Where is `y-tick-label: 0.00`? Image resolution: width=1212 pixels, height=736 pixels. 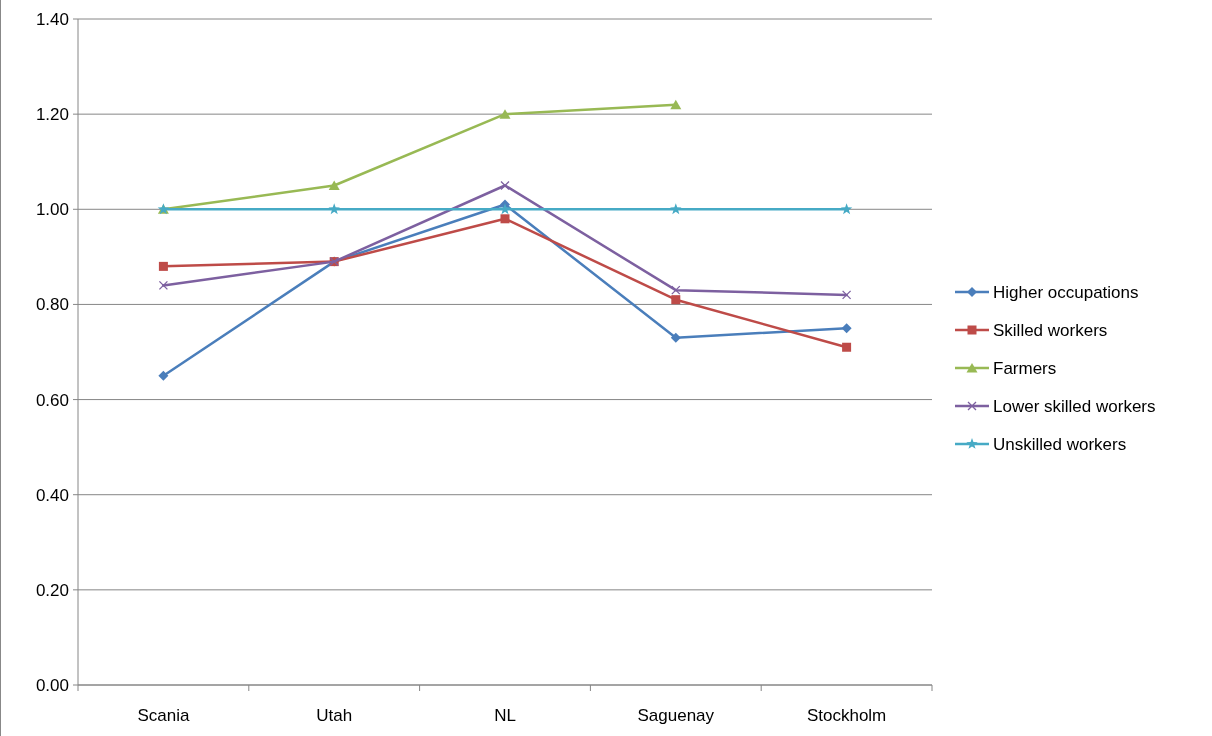 y-tick-label: 0.00 is located at coordinates (52, 685).